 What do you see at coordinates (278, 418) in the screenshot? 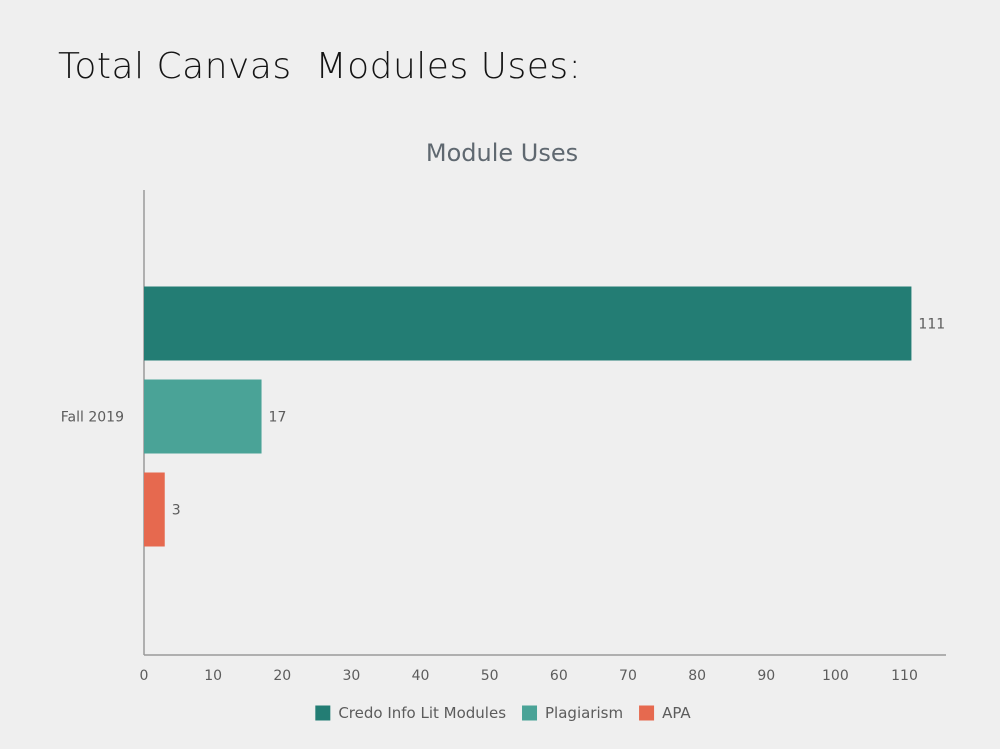
I see `data-label: 17` at bounding box center [278, 418].